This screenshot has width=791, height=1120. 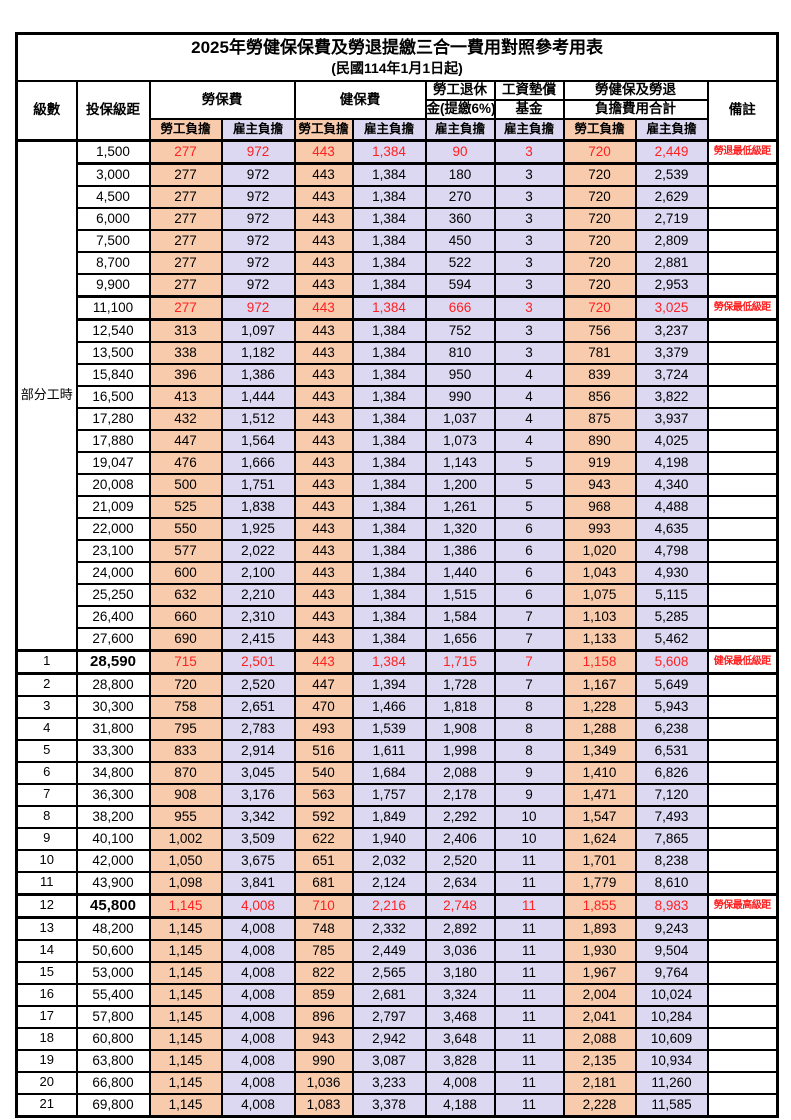 I want to click on cell-total-employee: 756, so click(x=599, y=330).